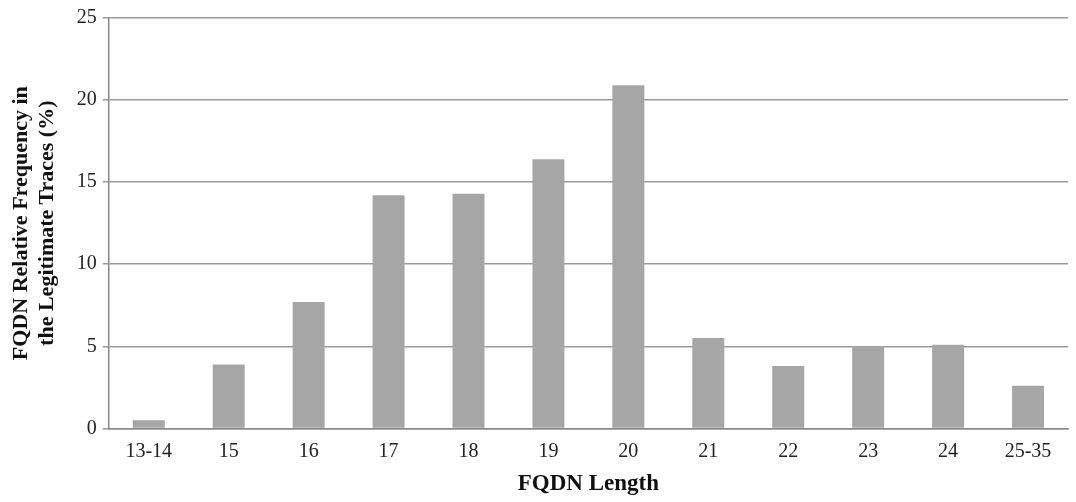 This screenshot has width=1076, height=502. Describe the element at coordinates (468, 449) in the screenshot. I see `x-tick-label: 18` at that location.